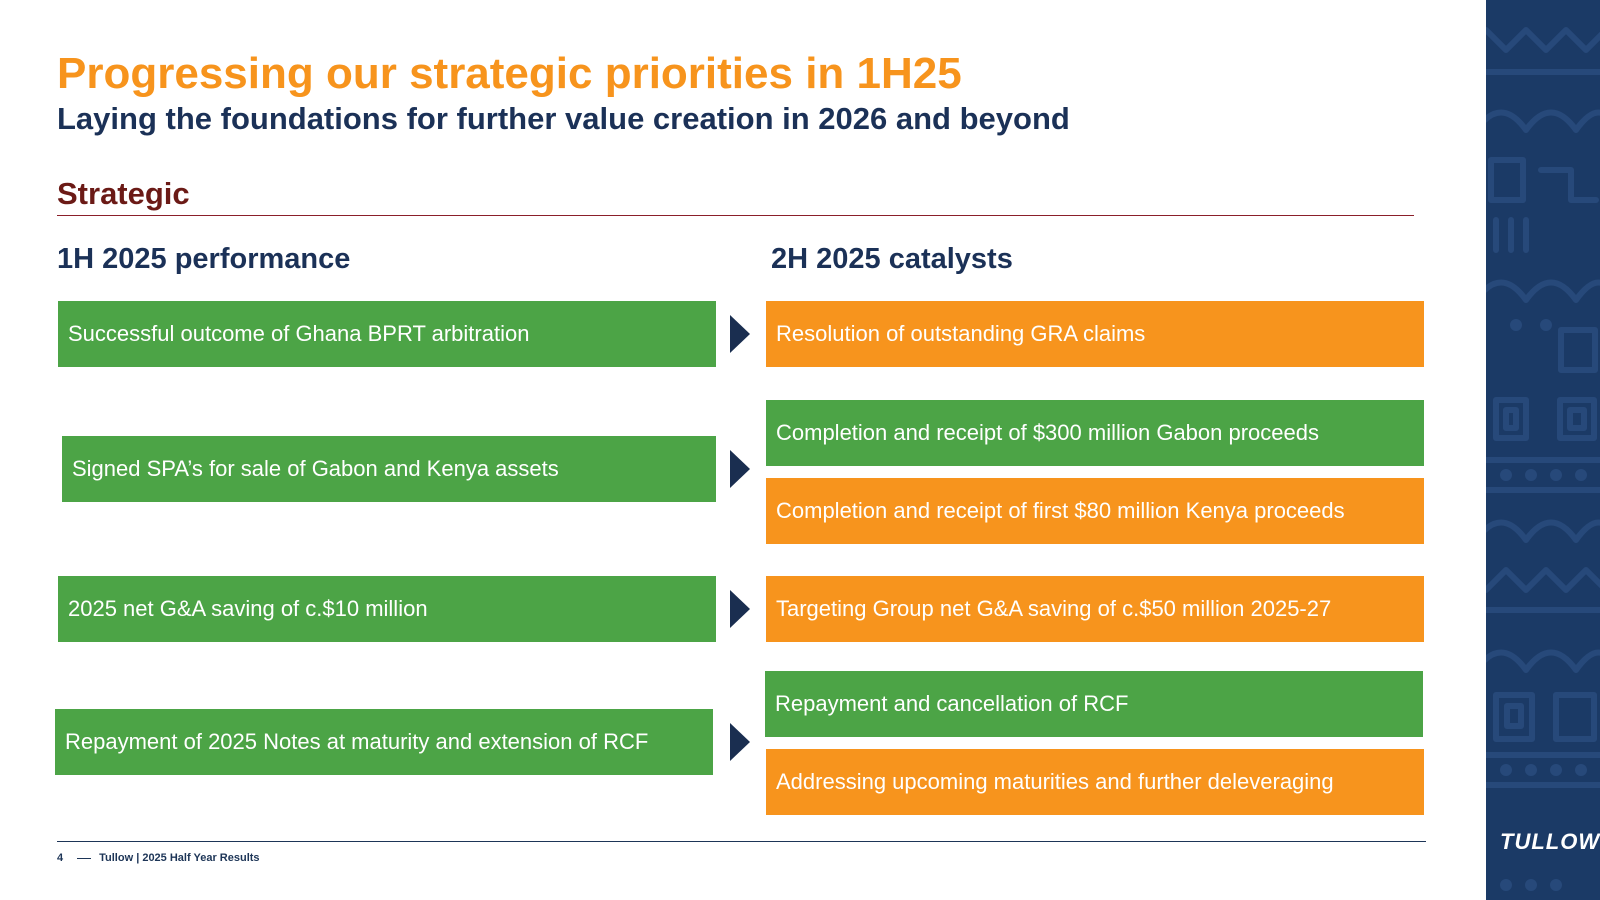  What do you see at coordinates (179, 858) in the screenshot?
I see `footer-text: Tullow | 2025 Half Year Results` at bounding box center [179, 858].